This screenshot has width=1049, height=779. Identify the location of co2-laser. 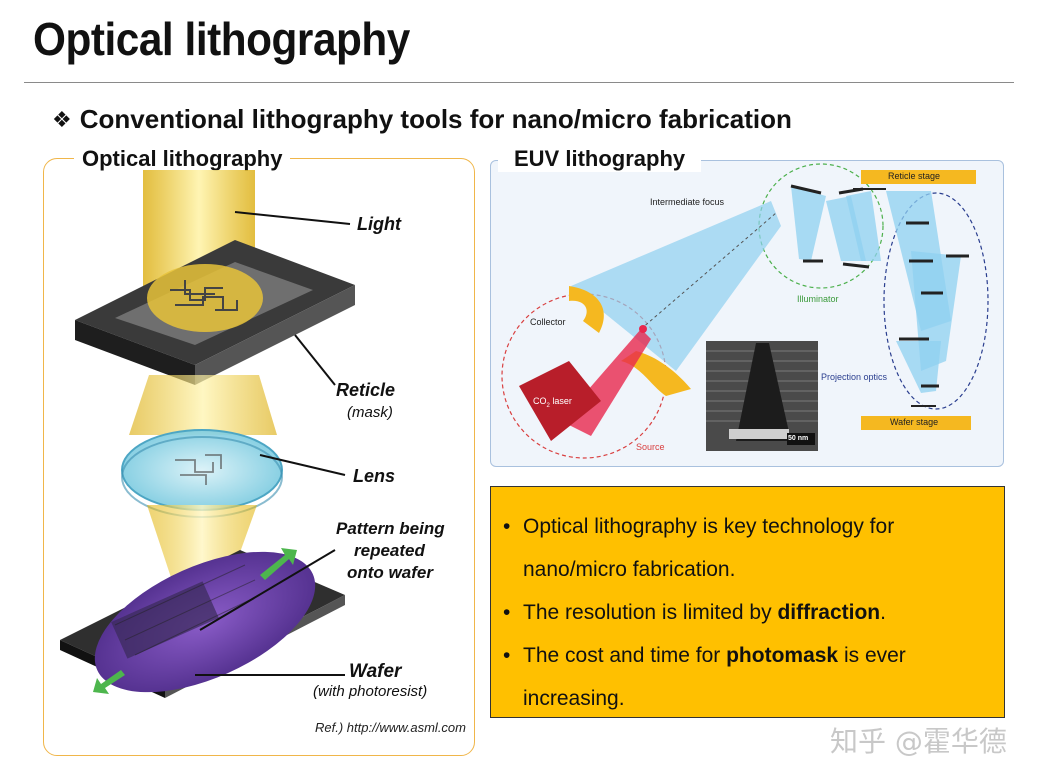
(560, 401).